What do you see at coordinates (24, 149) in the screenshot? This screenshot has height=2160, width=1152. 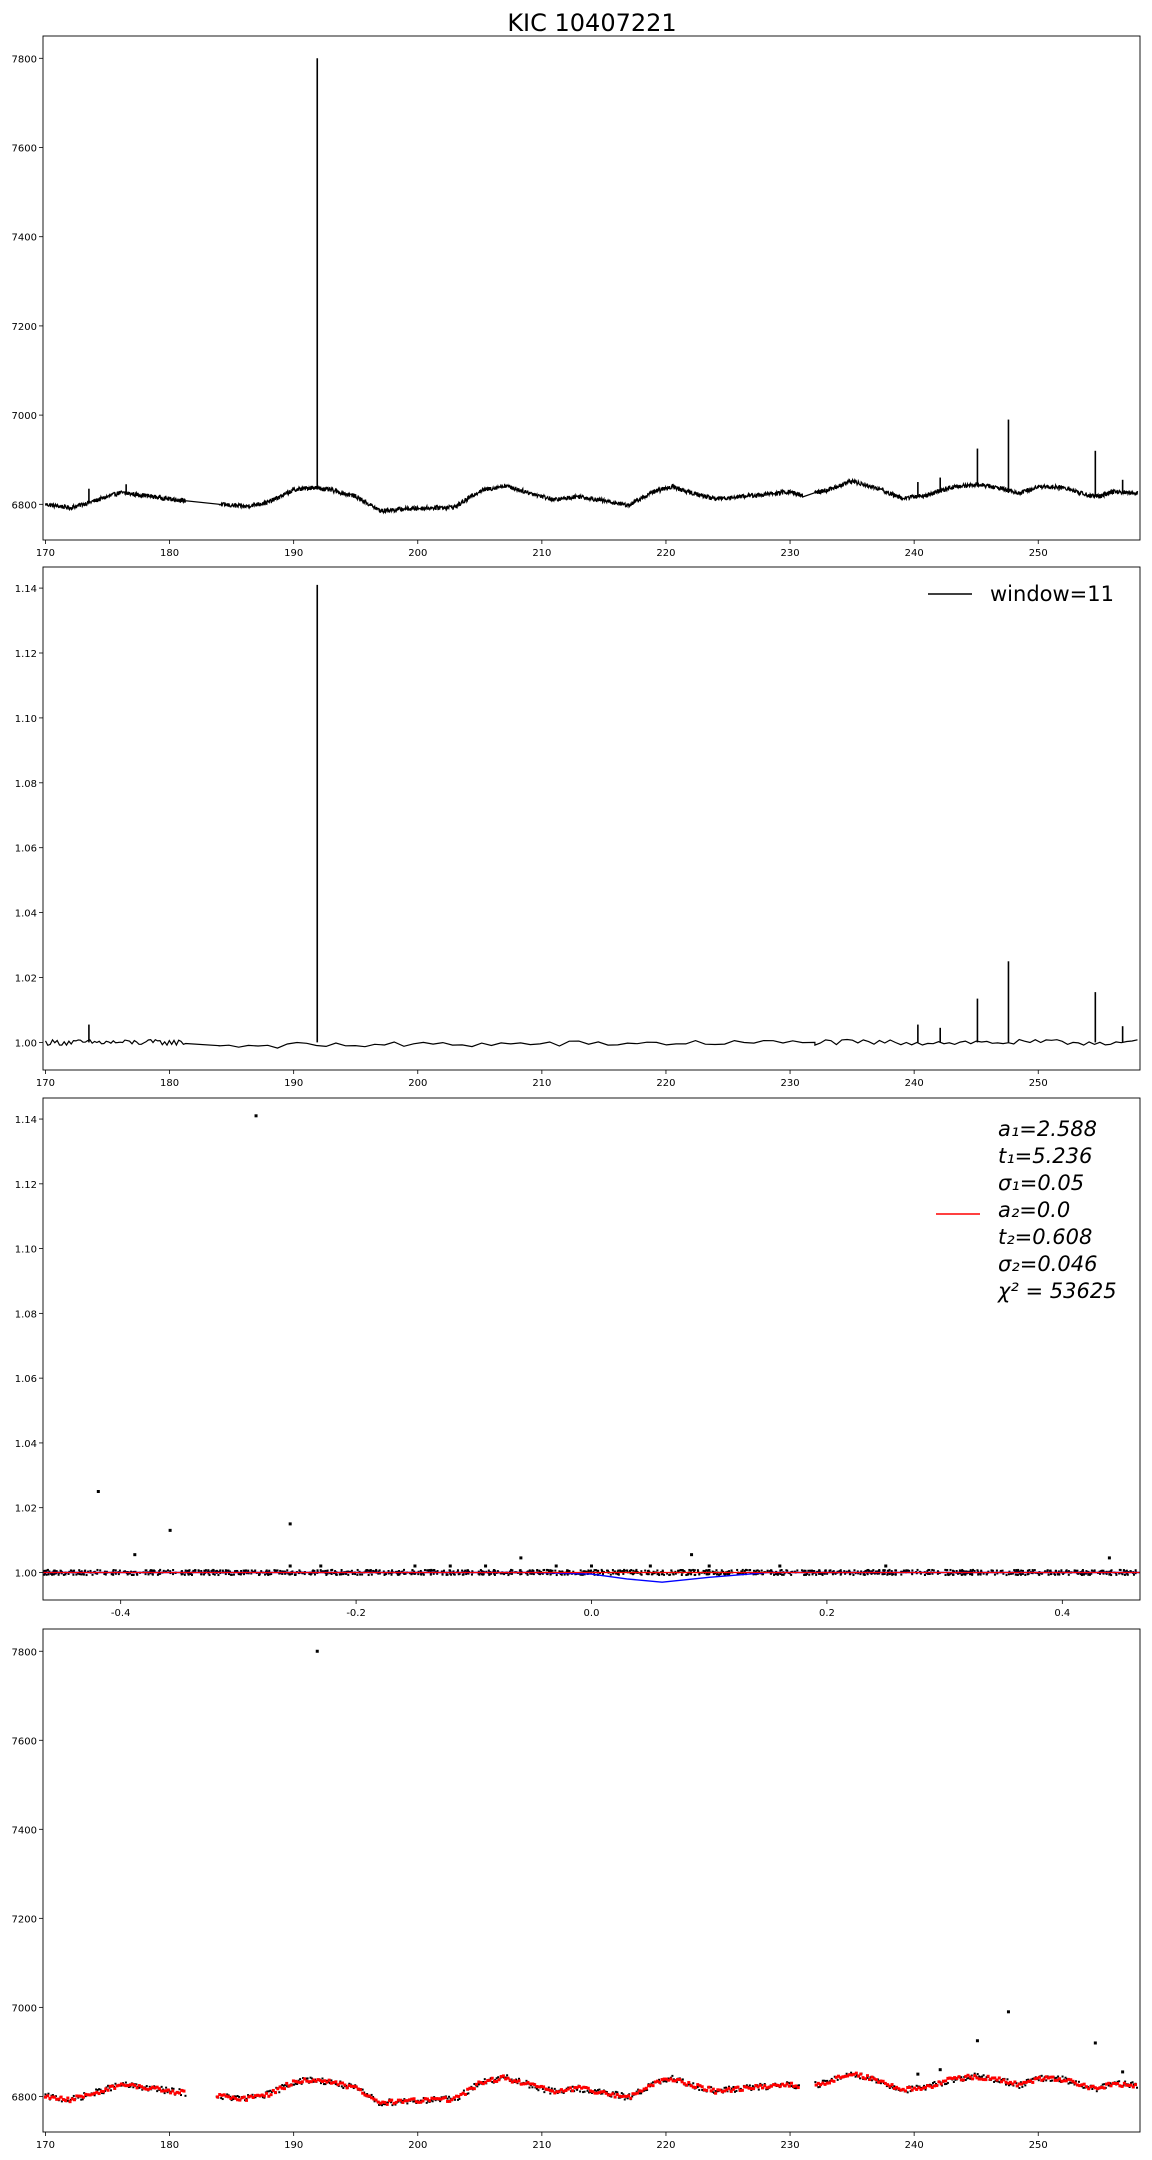 I see `y-tick-label: 7600` at bounding box center [24, 149].